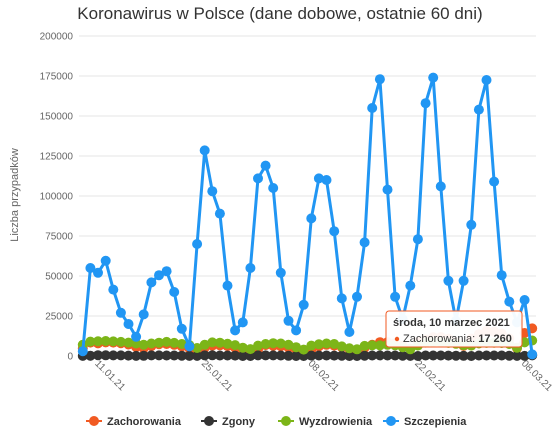  What do you see at coordinates (144, 422) in the screenshot?
I see `legend-item-zachorowania: Zachorowania` at bounding box center [144, 422].